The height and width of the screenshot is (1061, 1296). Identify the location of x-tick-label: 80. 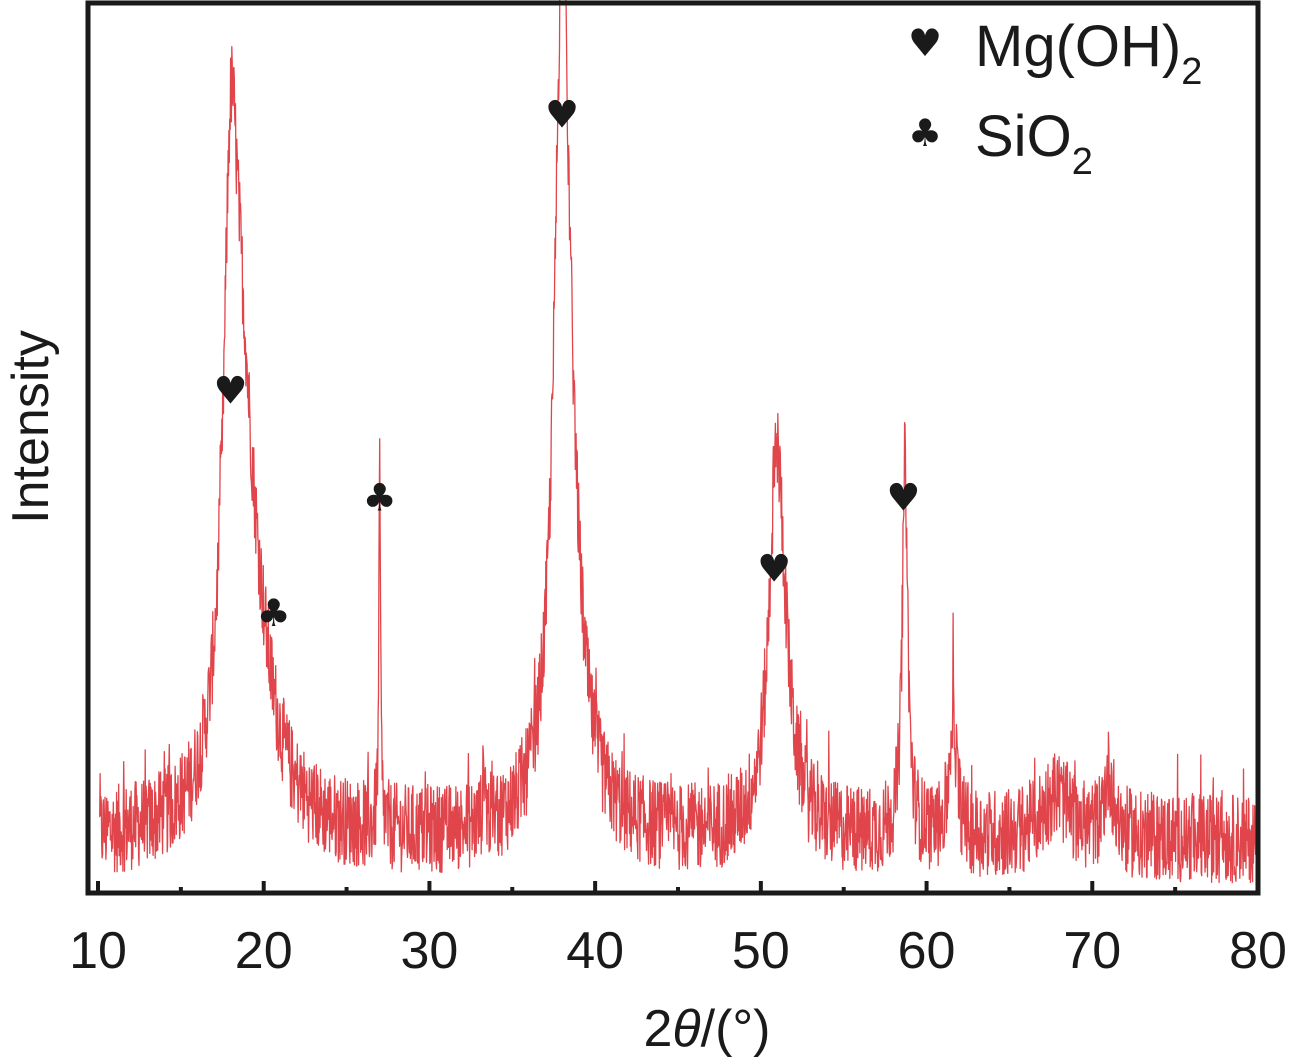
(1258, 951).